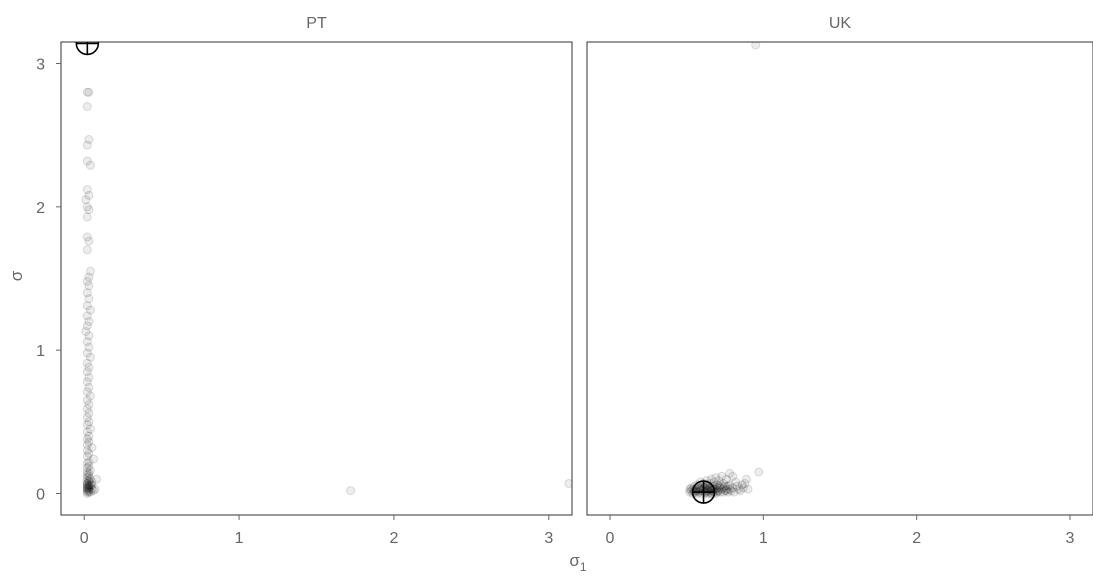 The width and height of the screenshot is (1093, 577). Describe the element at coordinates (840, 23) in the screenshot. I see `panel-title: UK` at that location.